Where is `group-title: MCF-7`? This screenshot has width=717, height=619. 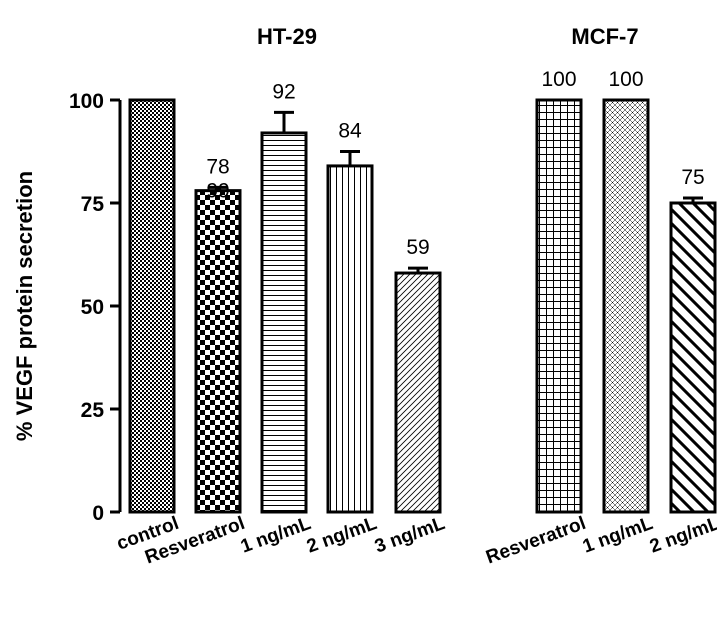
group-title: MCF-7 is located at coordinates (604, 36).